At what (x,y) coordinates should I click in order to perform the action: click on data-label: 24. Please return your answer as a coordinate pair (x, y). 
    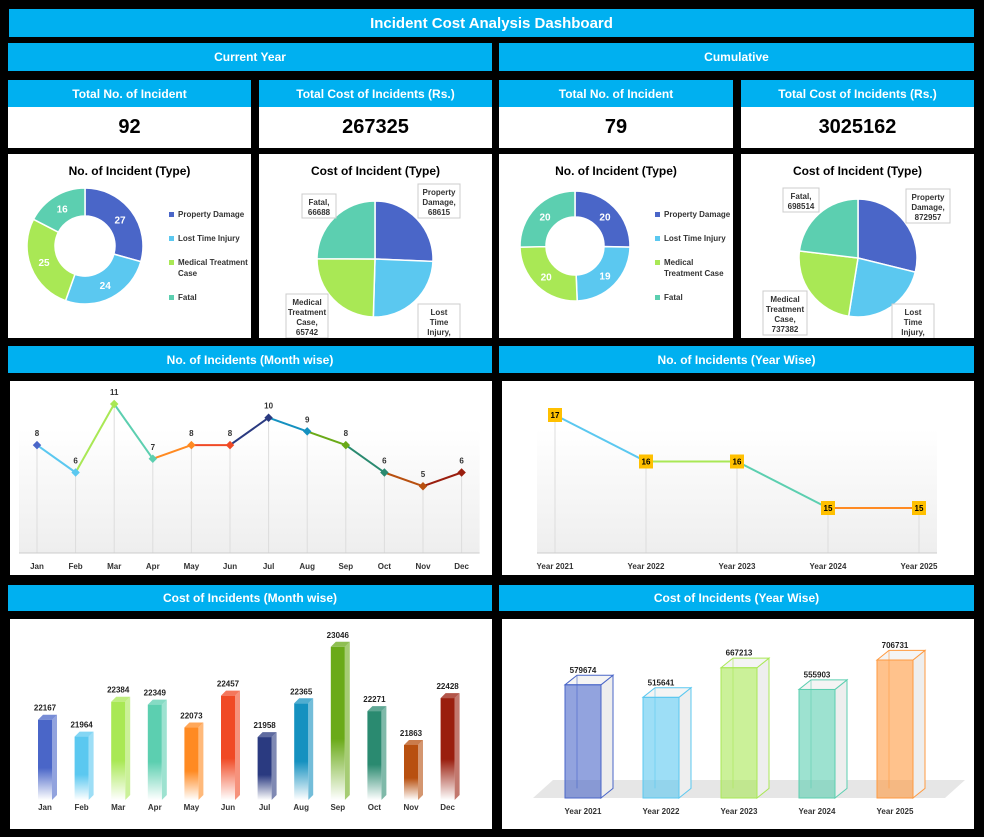
    Looking at the image, I should click on (106, 286).